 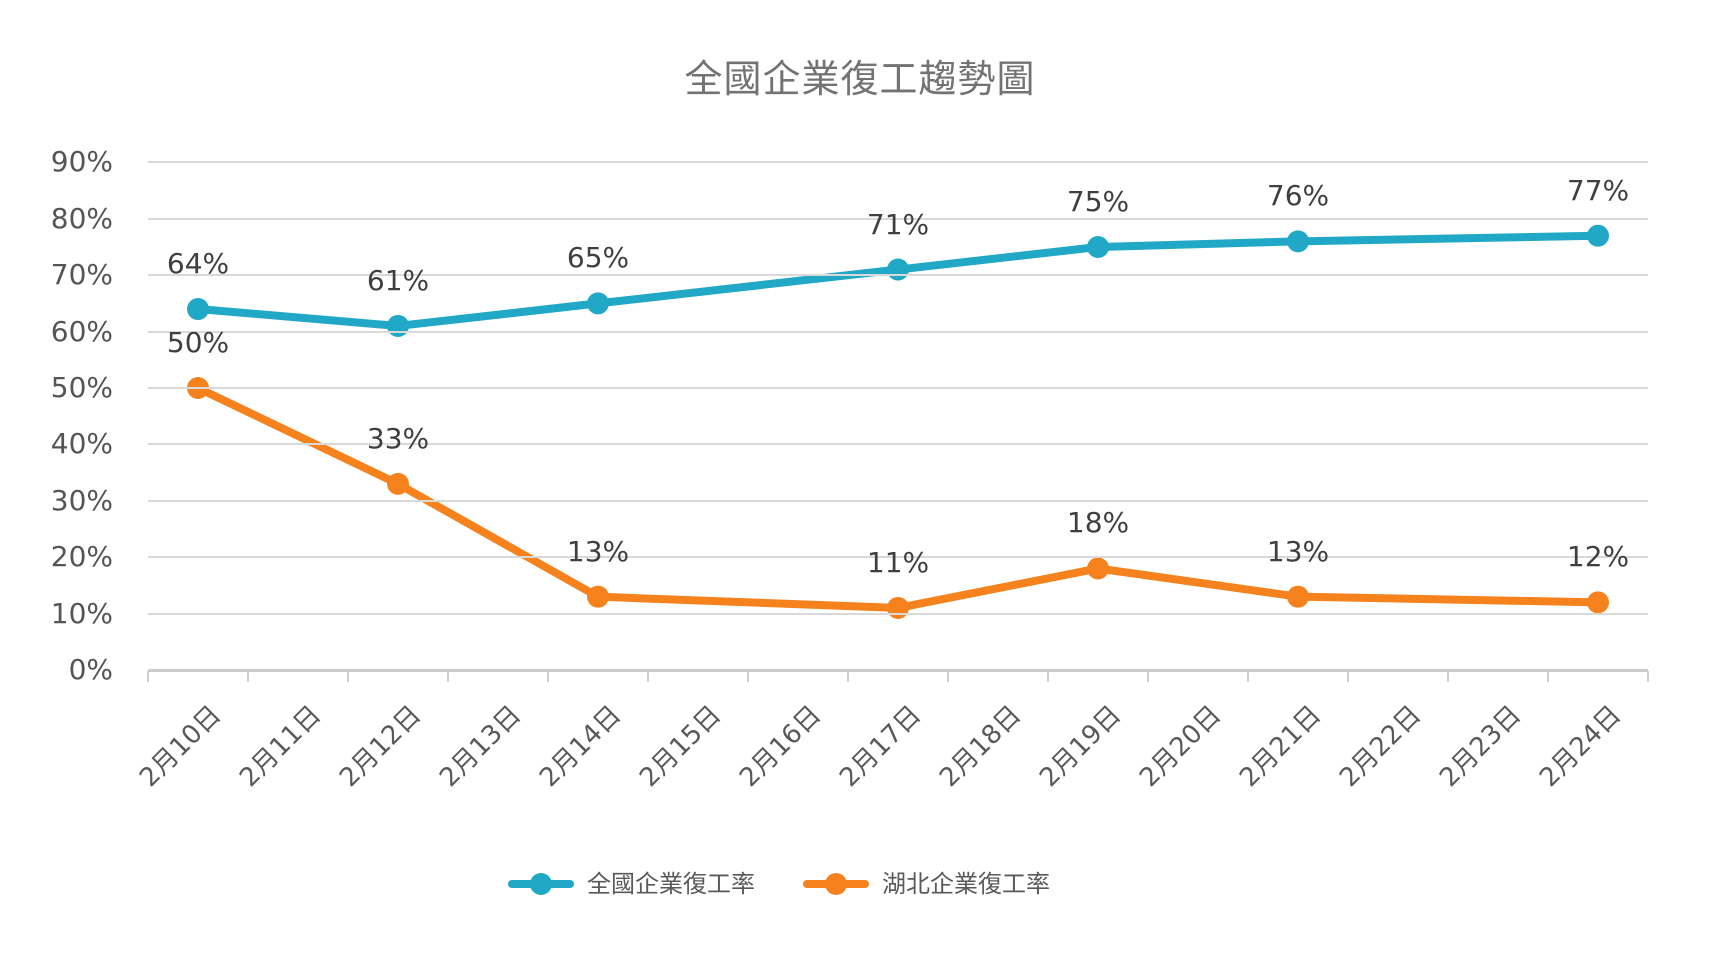 I want to click on legend-swatch-hubei, so click(x=836, y=884).